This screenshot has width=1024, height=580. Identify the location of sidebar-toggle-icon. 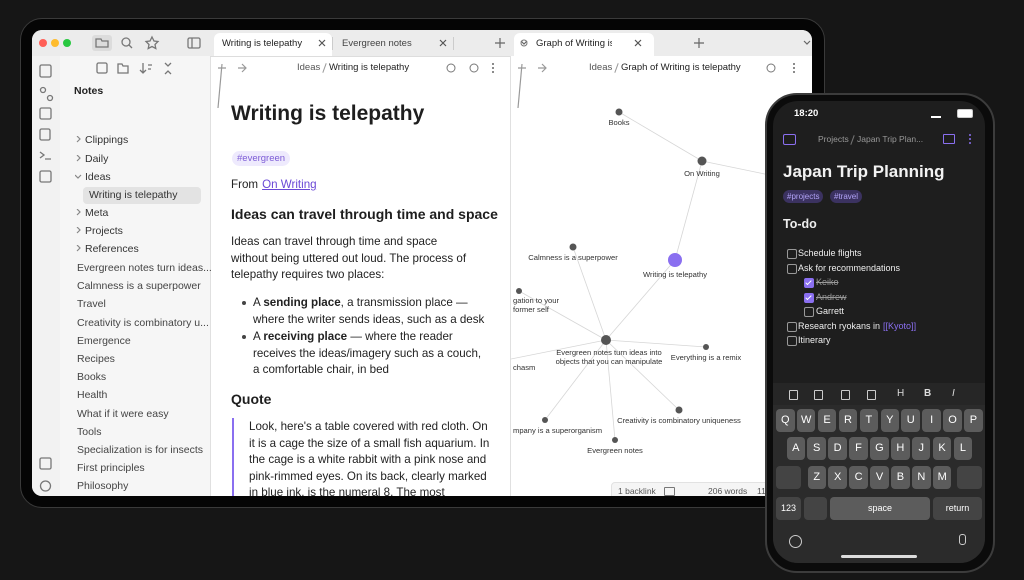
(194, 43).